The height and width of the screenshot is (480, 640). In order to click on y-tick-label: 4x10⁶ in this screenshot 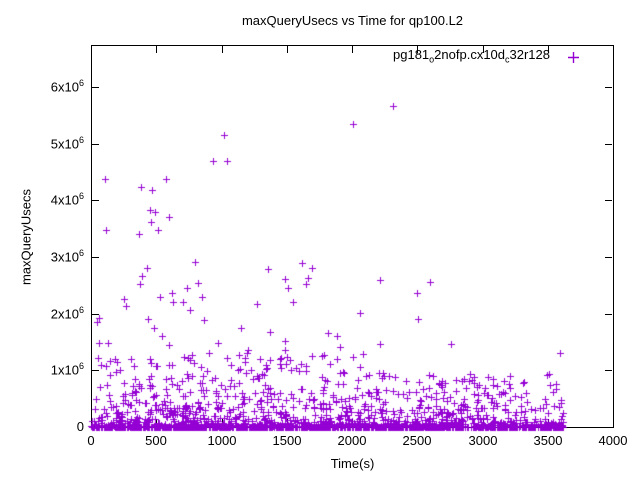, I will do `click(67, 199)`.